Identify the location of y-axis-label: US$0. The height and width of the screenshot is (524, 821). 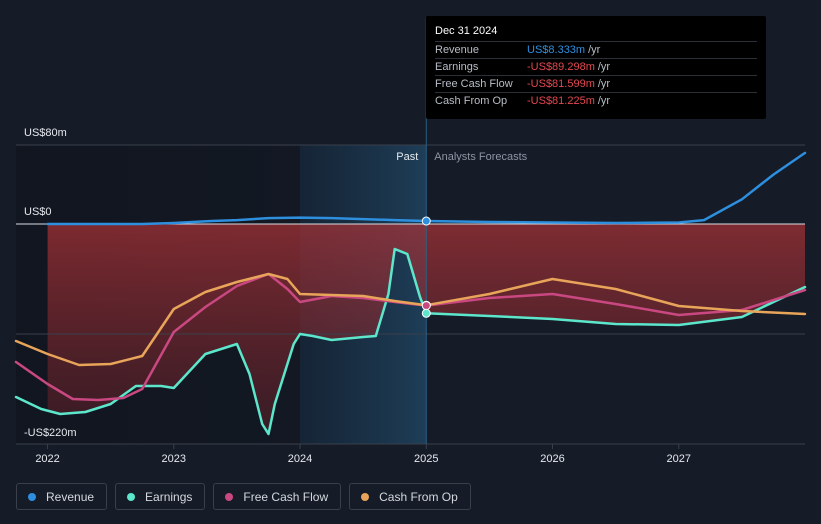
(38, 212).